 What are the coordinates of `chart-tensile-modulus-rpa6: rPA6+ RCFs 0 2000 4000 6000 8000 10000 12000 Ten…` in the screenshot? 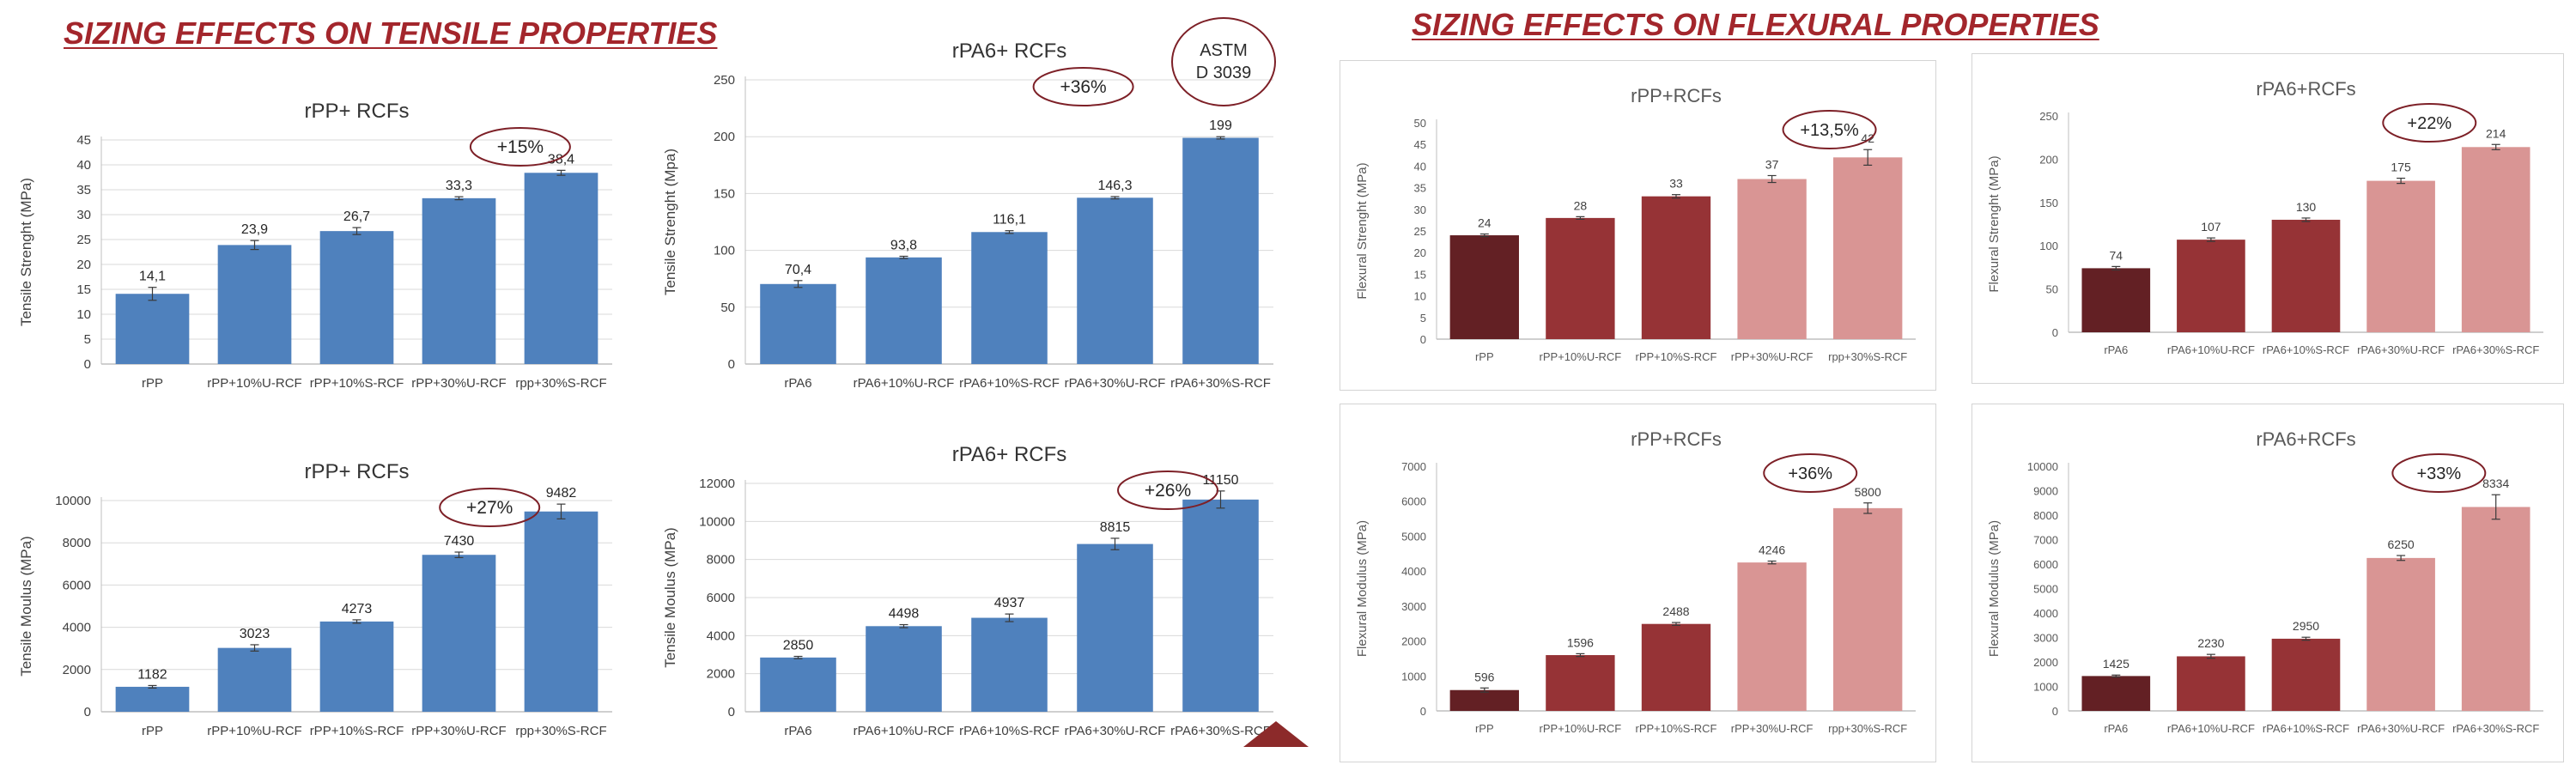 It's located at (968, 590).